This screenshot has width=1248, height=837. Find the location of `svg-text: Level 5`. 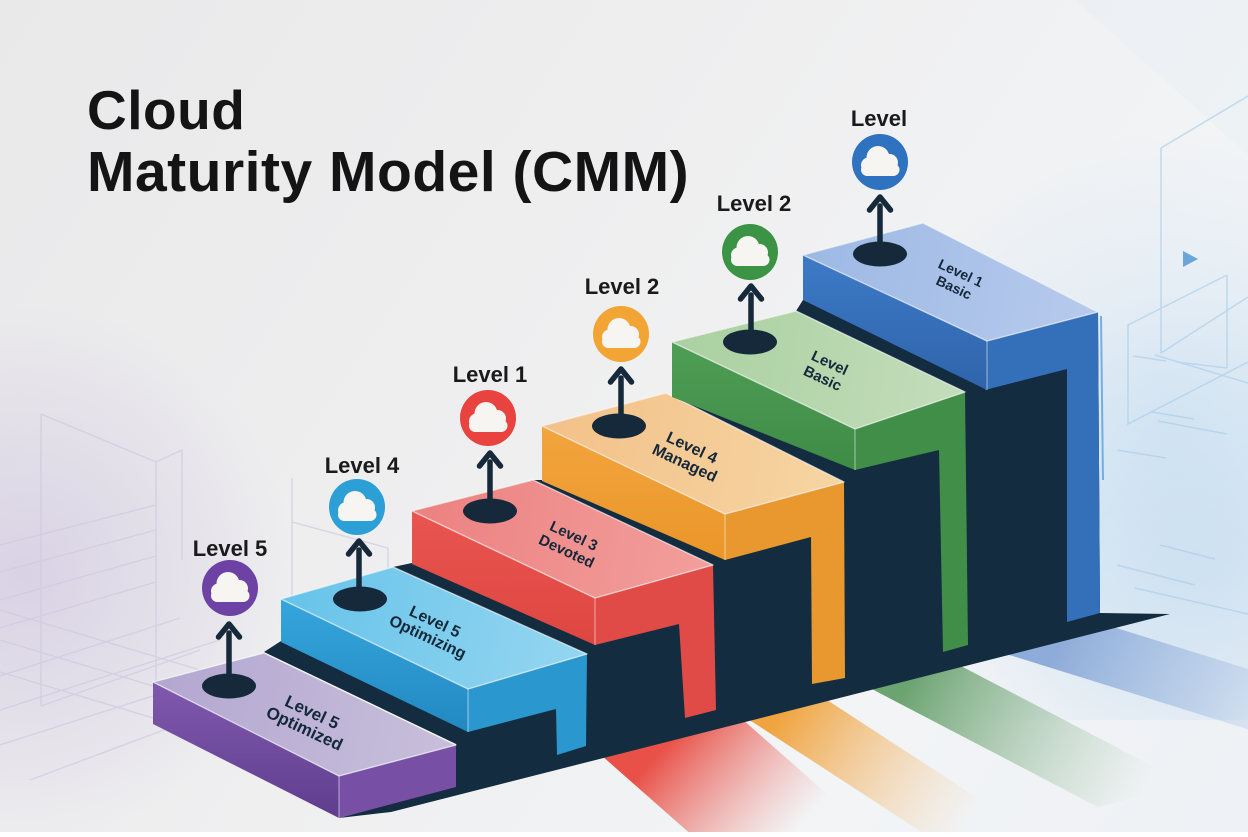

svg-text: Level 5 is located at coordinates (230, 548).